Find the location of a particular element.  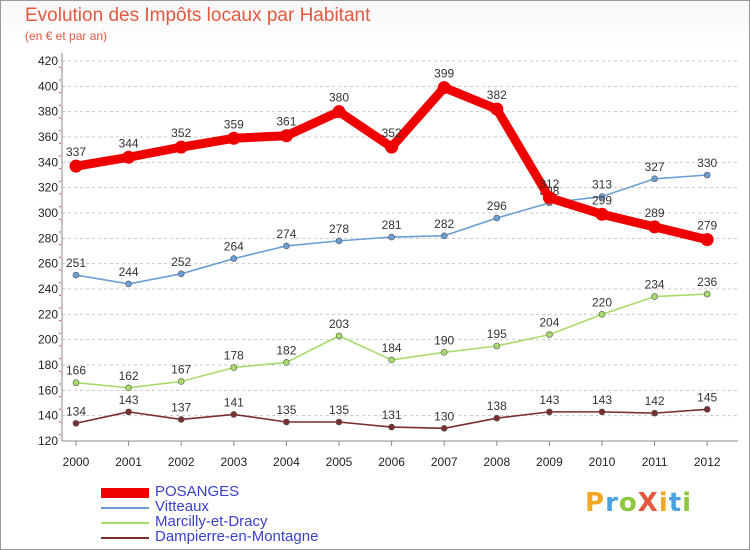

data-label: 252 is located at coordinates (181, 262).